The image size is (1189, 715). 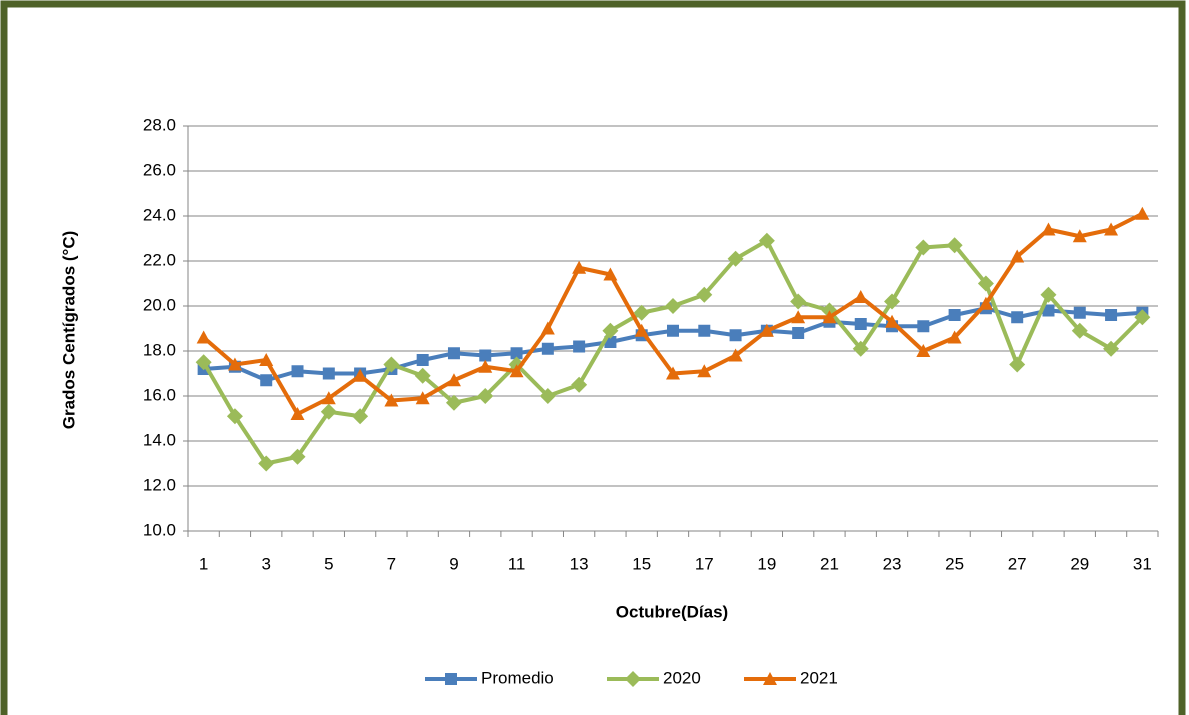 I want to click on y-tick-label: 24.0, so click(x=159, y=214).